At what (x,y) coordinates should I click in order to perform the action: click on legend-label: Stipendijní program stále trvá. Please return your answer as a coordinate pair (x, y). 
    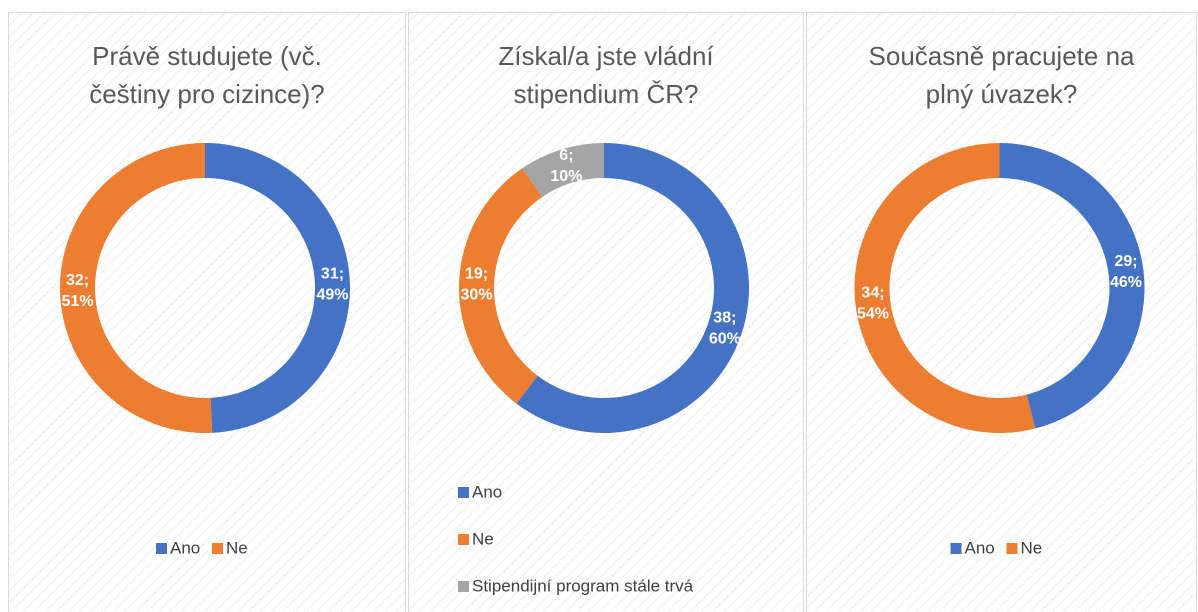
    Looking at the image, I should click on (583, 585).